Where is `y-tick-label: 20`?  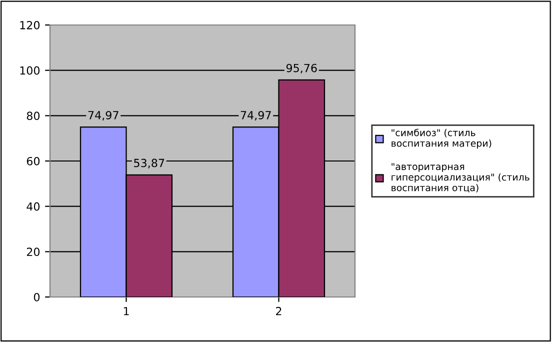 y-tick-label: 20 is located at coordinates (33, 252).